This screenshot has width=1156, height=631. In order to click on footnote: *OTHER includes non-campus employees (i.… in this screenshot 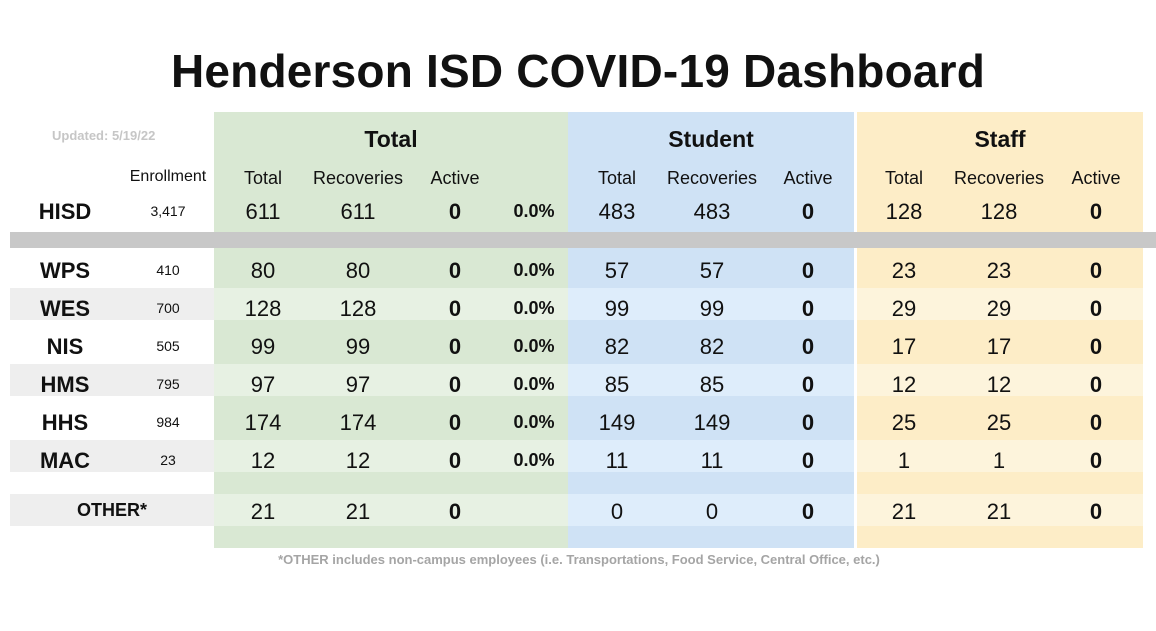, I will do `click(579, 559)`.